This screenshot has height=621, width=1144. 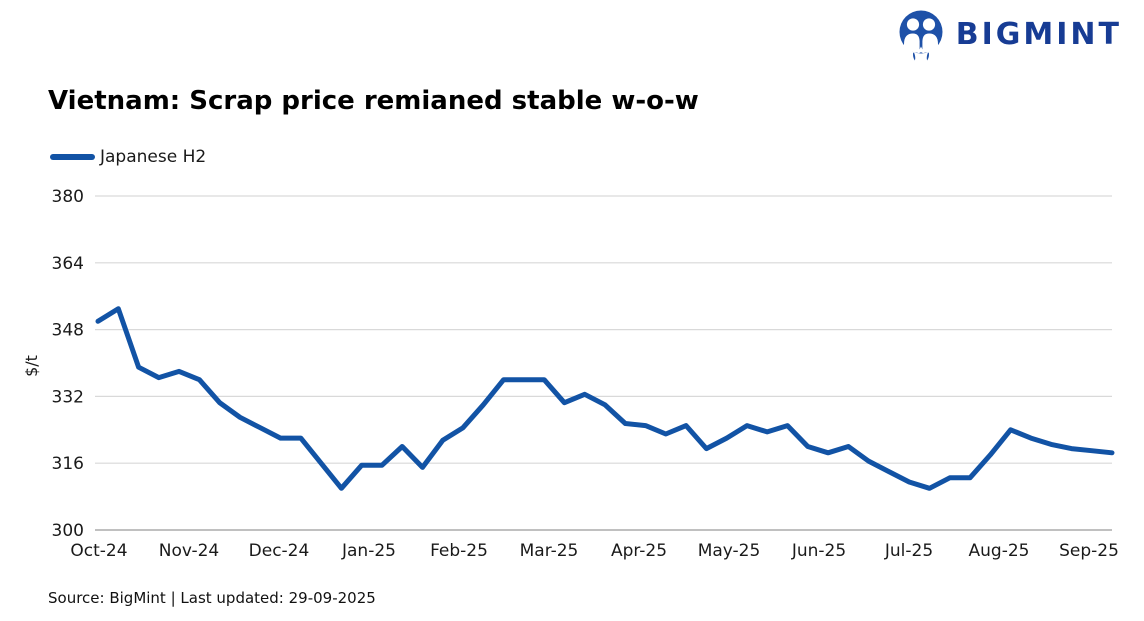 What do you see at coordinates (818, 551) in the screenshot?
I see `x-tick-label: Jun-25` at bounding box center [818, 551].